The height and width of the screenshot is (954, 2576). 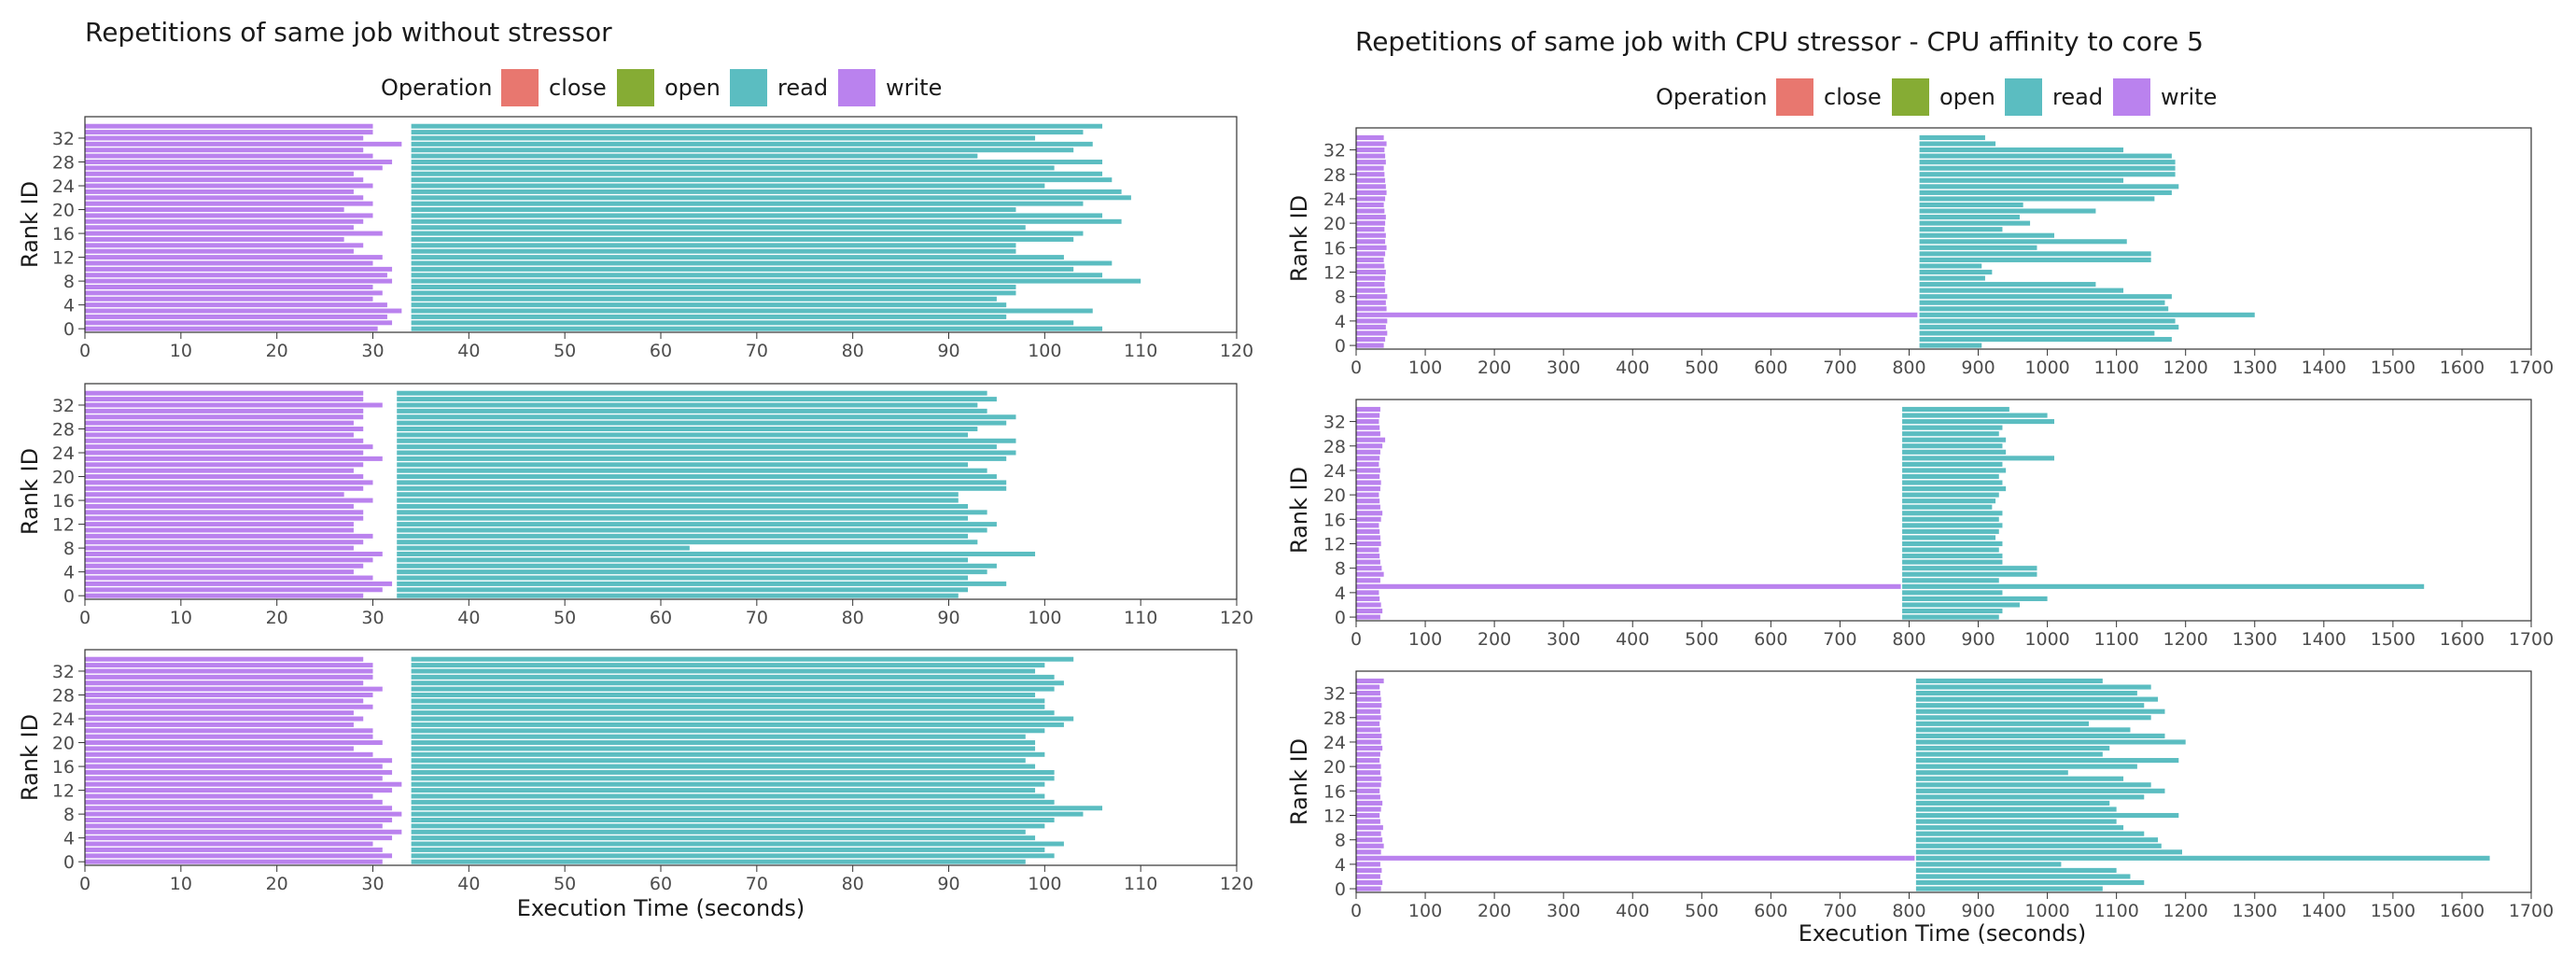 I want to click on legend-key-open, so click(x=1910, y=97).